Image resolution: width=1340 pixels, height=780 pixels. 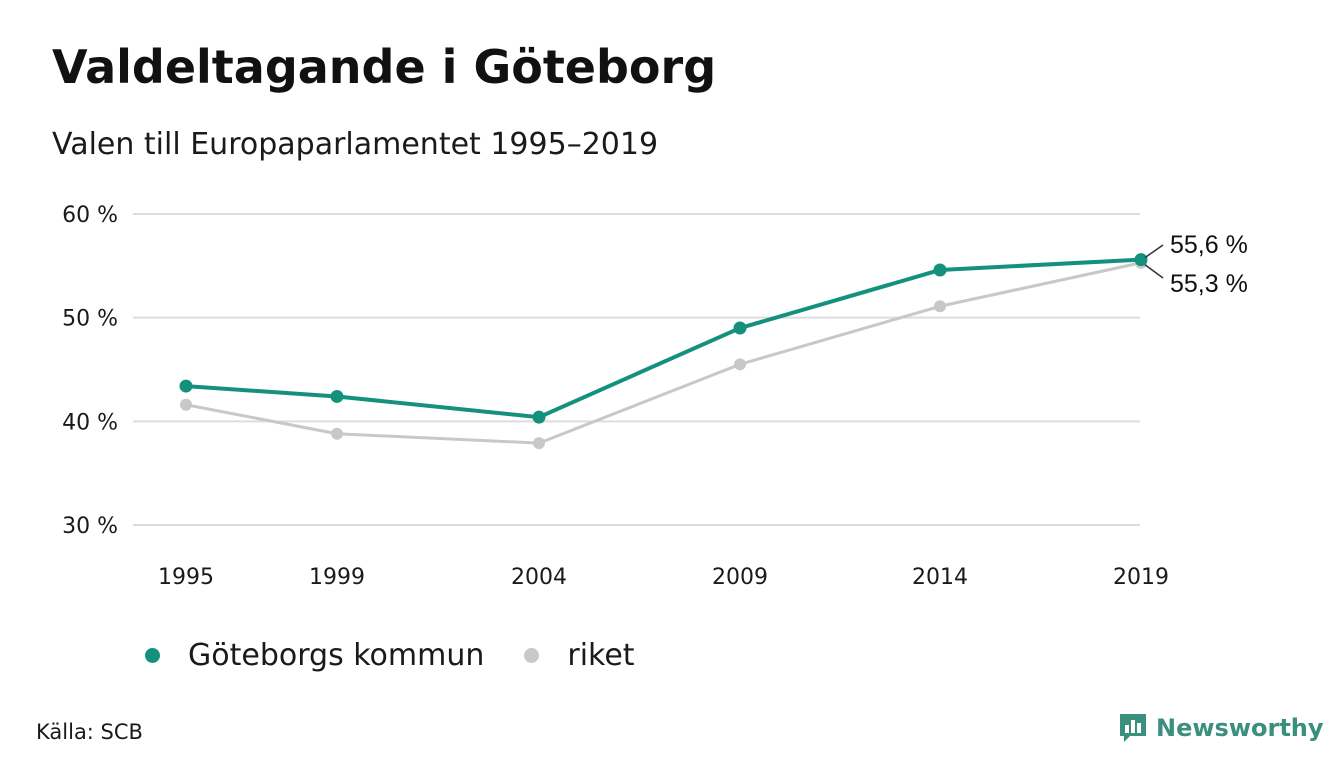 I want to click on data-point-goteborg-2014, so click(x=940, y=270).